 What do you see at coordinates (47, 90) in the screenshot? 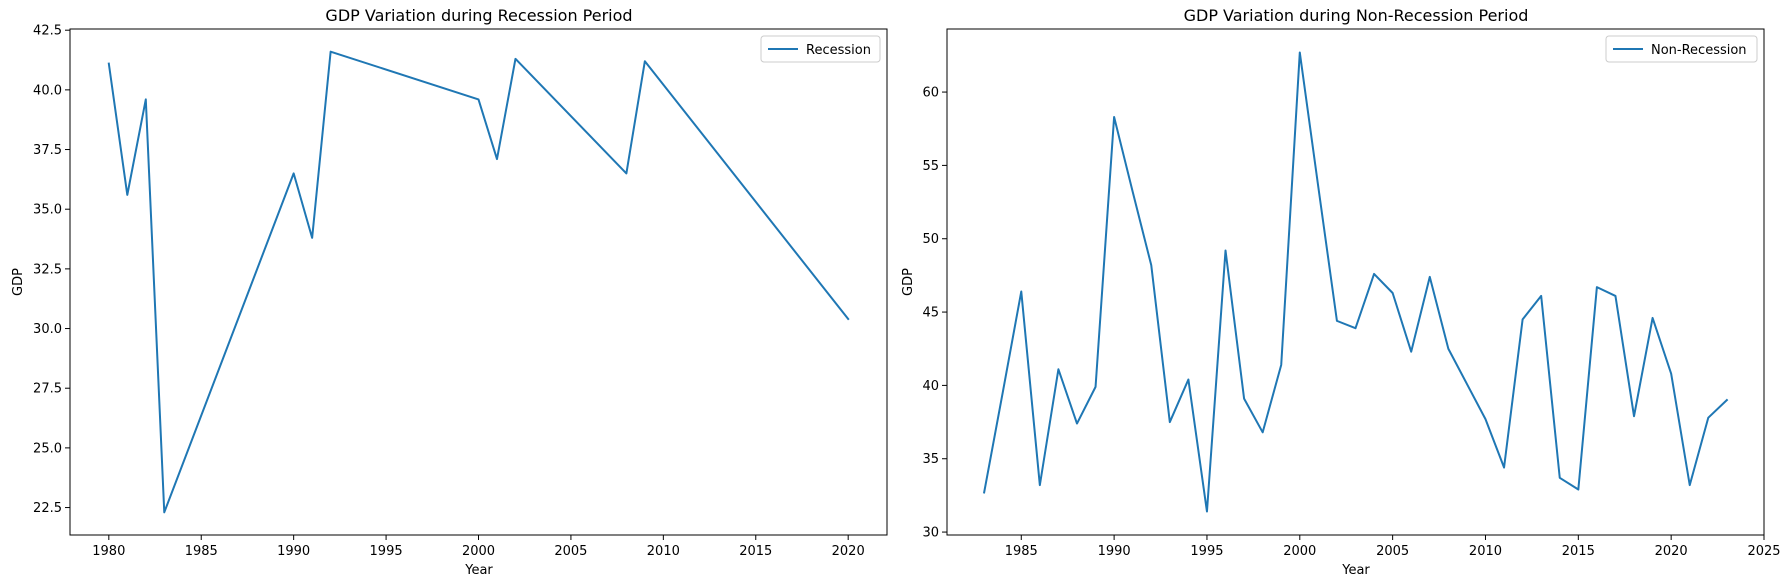
I see `y-tick-label: 40.0` at bounding box center [47, 90].